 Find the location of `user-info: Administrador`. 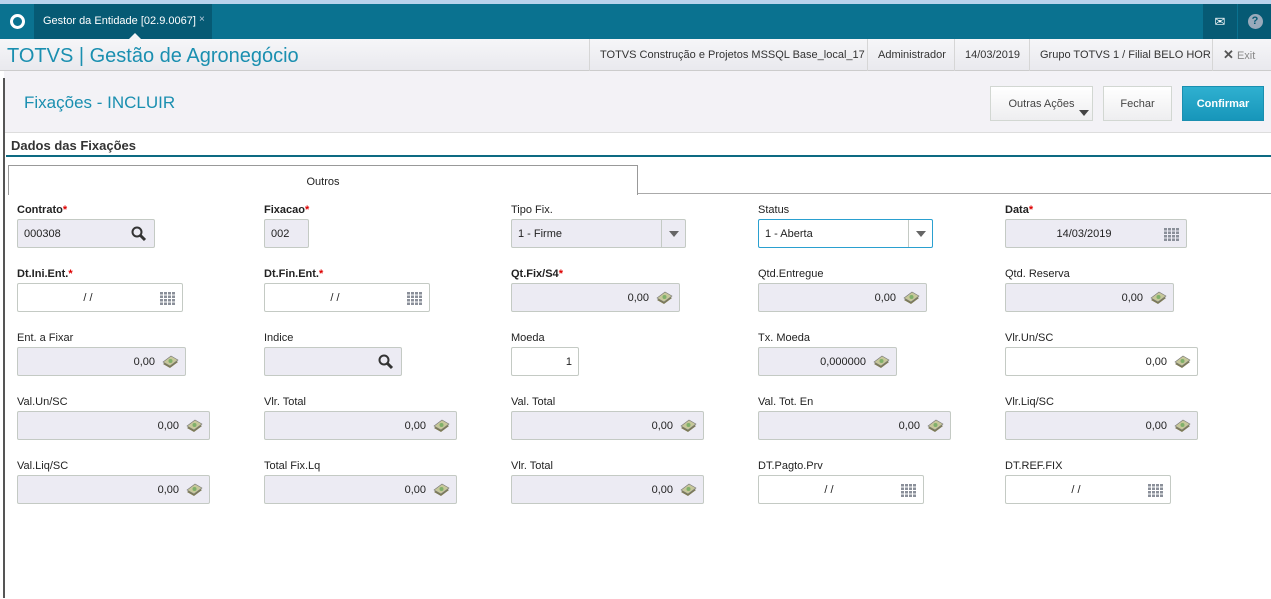

user-info: Administrador is located at coordinates (911, 55).